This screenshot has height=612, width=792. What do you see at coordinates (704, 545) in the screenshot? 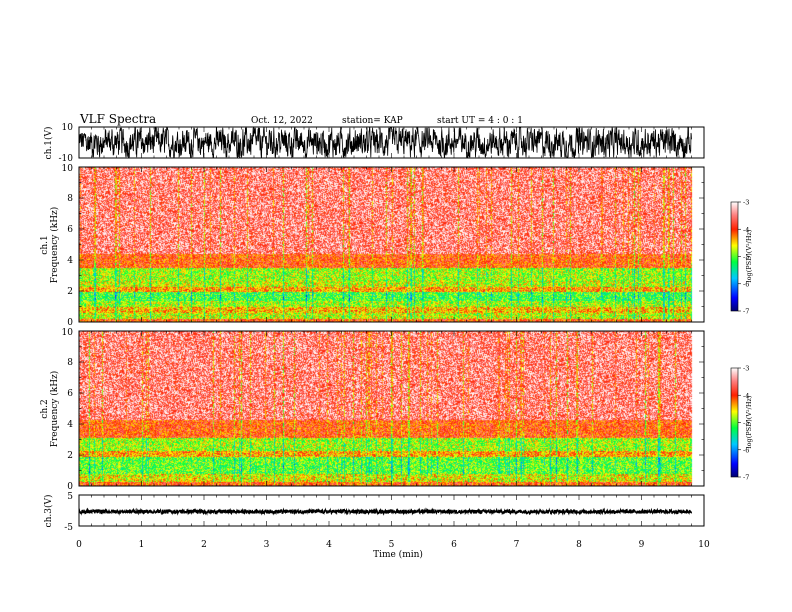
I see `time-tick-label-10: 10` at bounding box center [704, 545].